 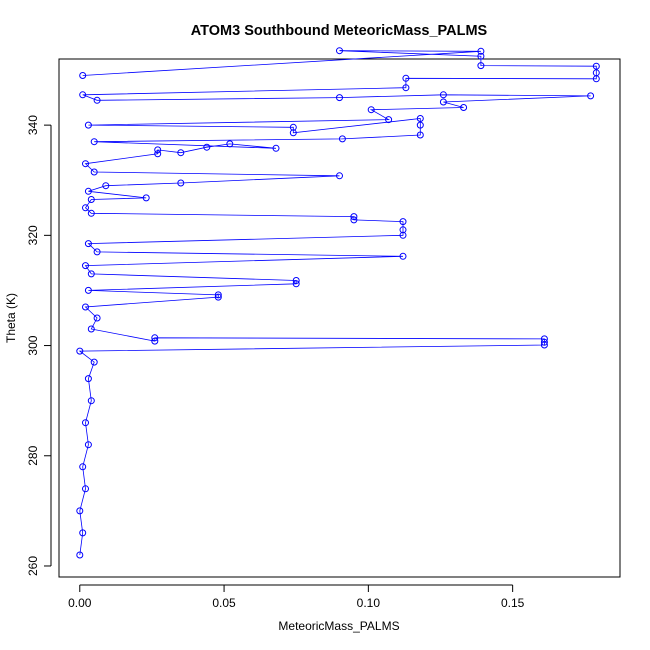 I want to click on x-tick-label: 0.00, so click(x=80, y=603).